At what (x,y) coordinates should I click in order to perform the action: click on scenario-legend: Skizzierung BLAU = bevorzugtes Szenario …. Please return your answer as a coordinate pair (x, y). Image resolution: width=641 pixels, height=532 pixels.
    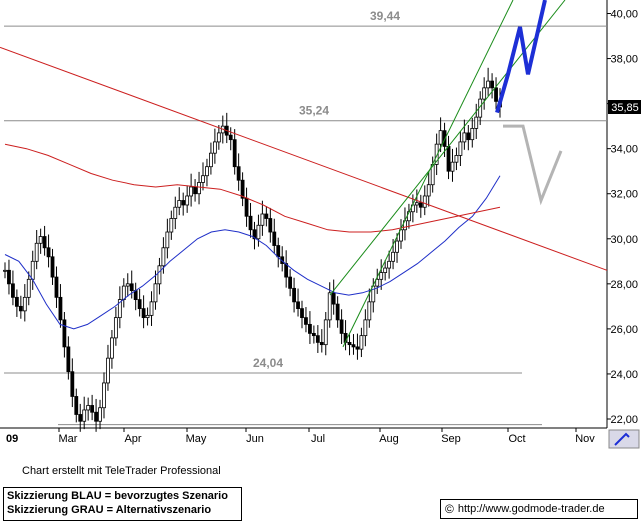
    Looking at the image, I should click on (122, 504).